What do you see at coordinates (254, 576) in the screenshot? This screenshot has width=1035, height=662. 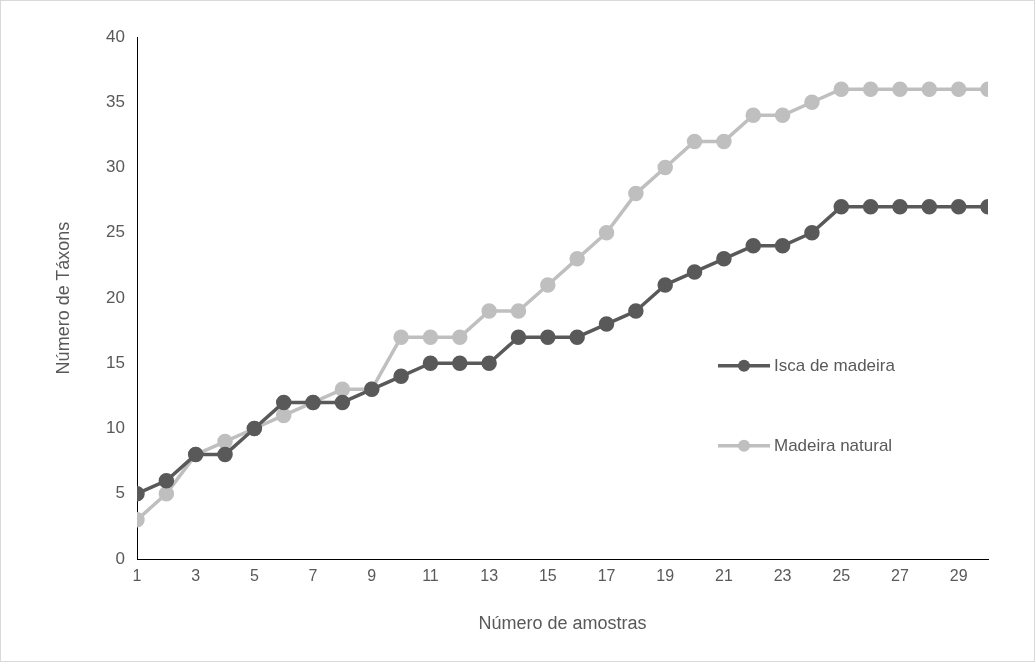 I see `x-tick-label: 5` at bounding box center [254, 576].